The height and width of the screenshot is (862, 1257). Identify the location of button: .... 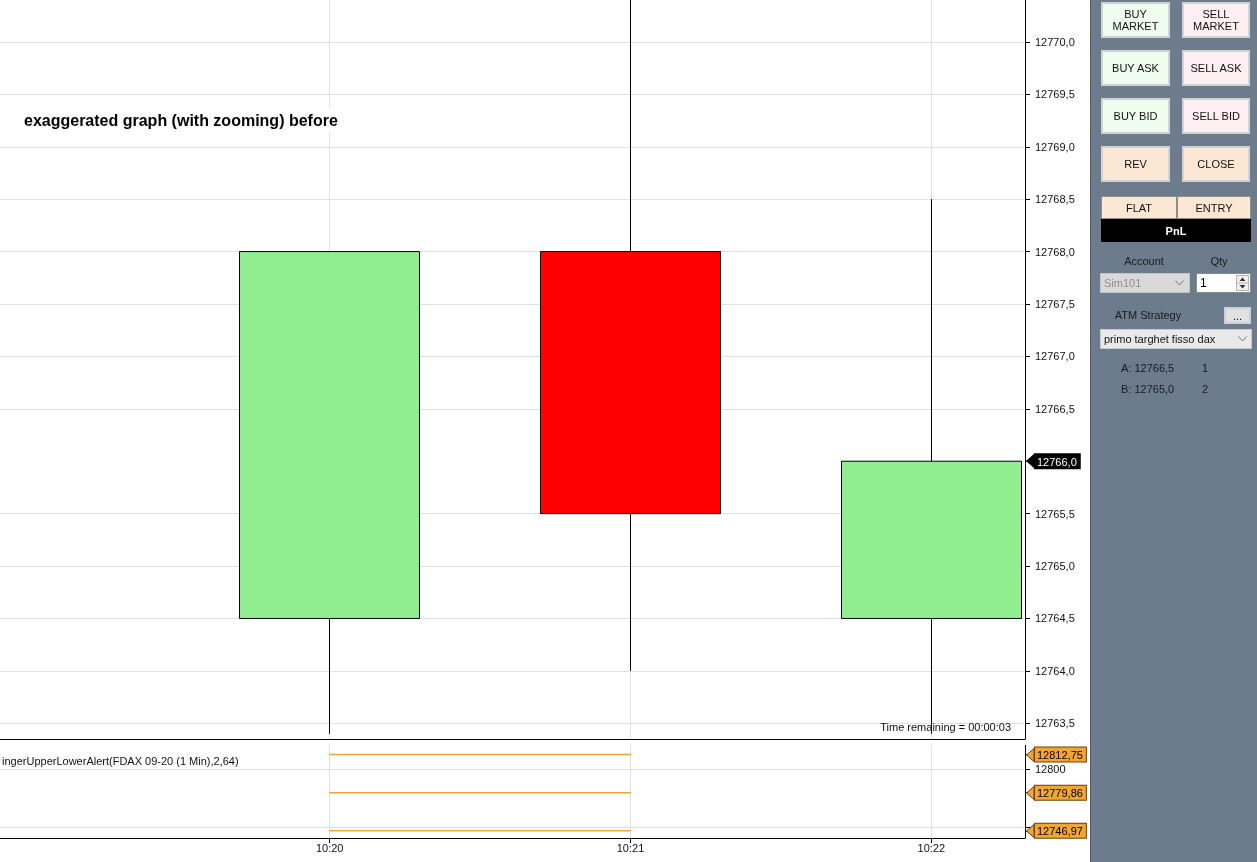
(1237, 315).